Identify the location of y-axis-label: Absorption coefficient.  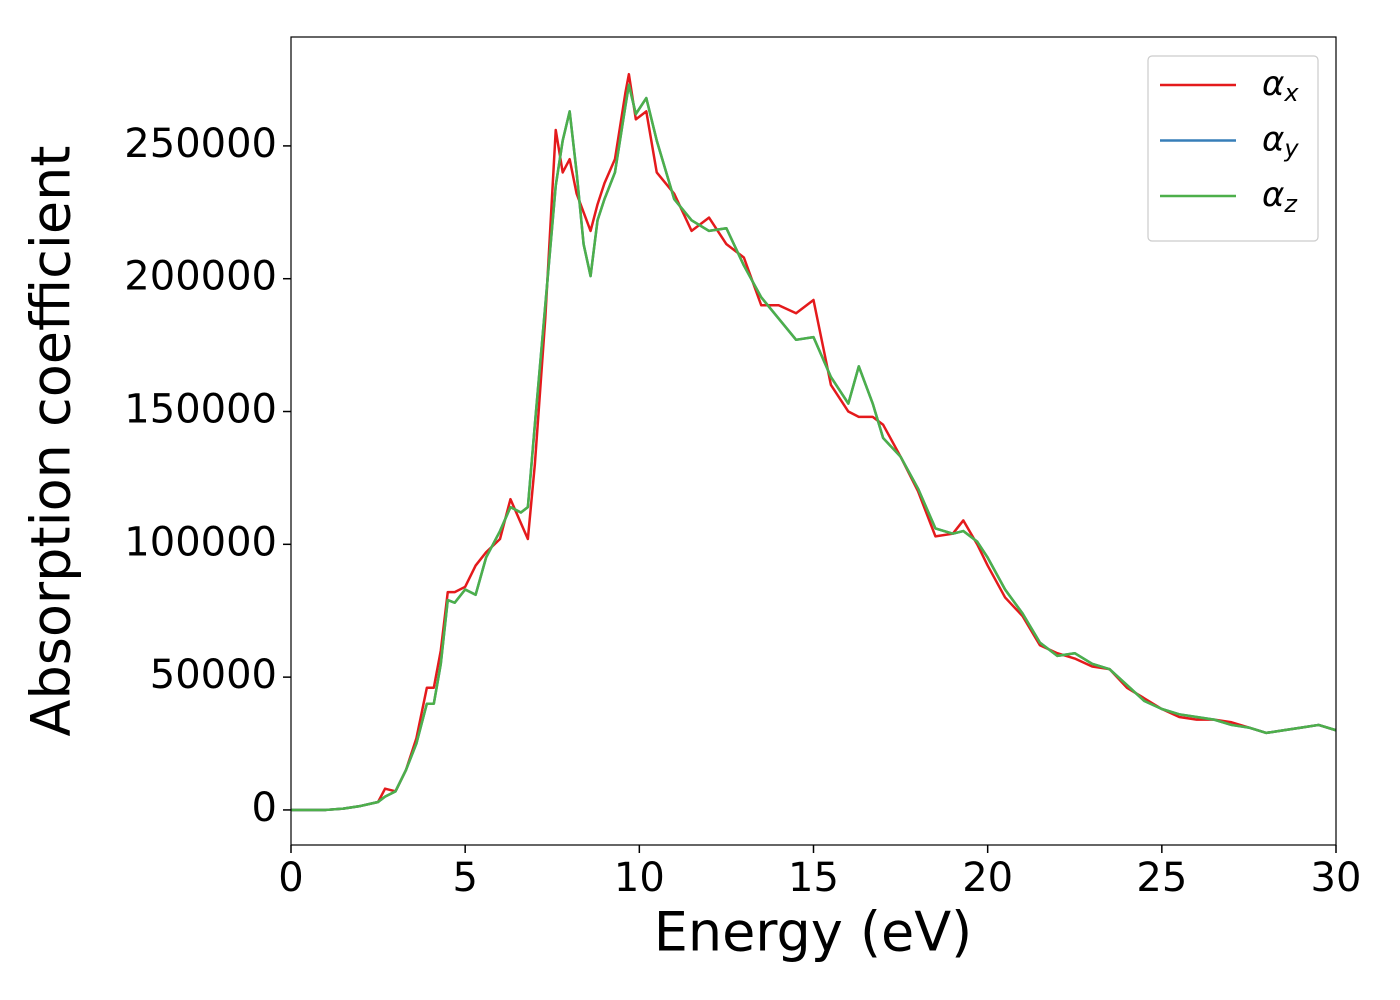
(51, 441).